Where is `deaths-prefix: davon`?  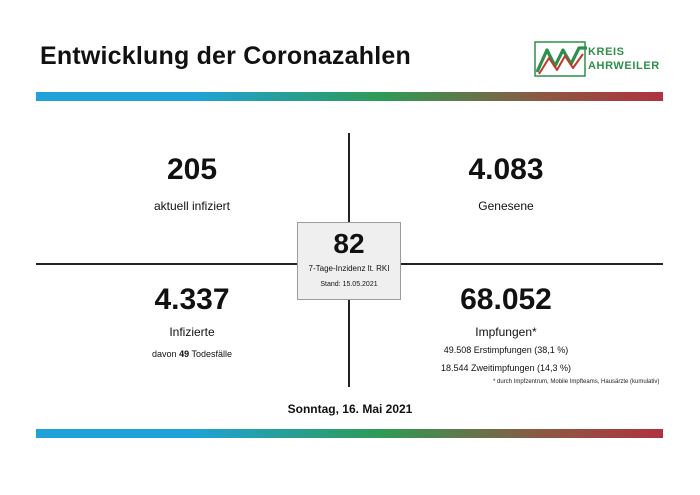
deaths-prefix: davon is located at coordinates (164, 354).